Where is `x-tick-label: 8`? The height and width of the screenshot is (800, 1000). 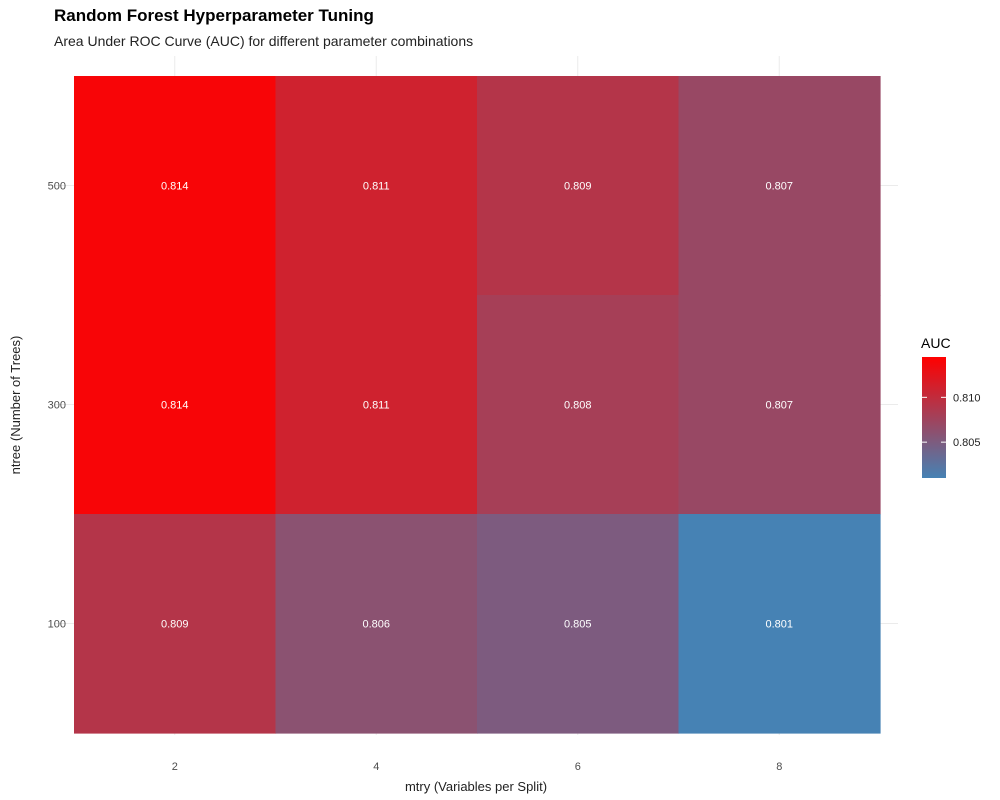
x-tick-label: 8 is located at coordinates (779, 767).